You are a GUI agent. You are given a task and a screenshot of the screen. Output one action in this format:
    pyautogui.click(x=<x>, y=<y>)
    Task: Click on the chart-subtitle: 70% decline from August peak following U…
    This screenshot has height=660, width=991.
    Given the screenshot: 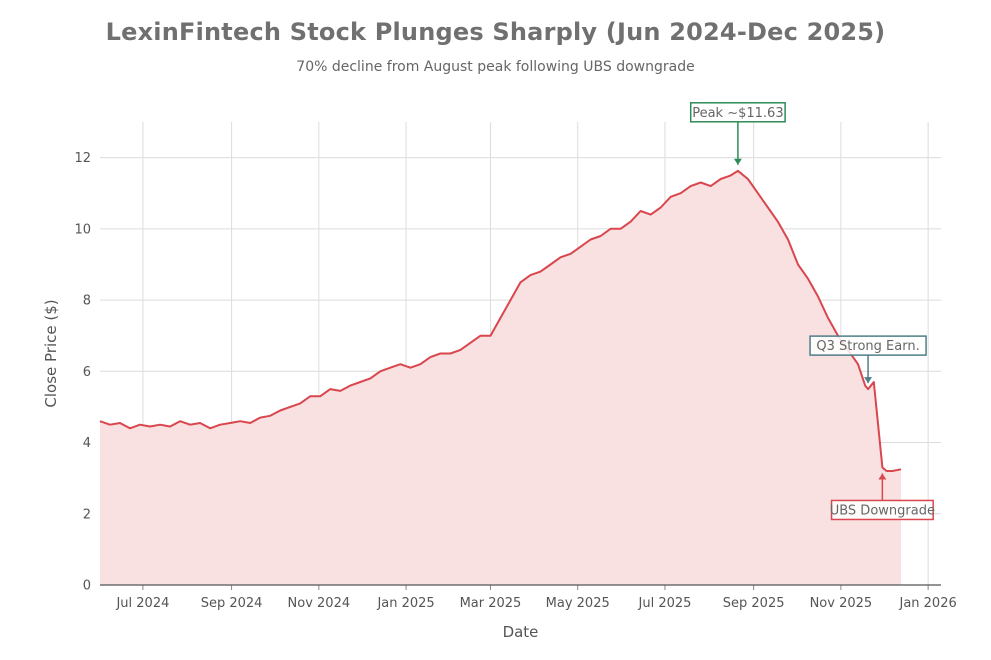 What is the action you would take?
    pyautogui.click(x=495, y=67)
    